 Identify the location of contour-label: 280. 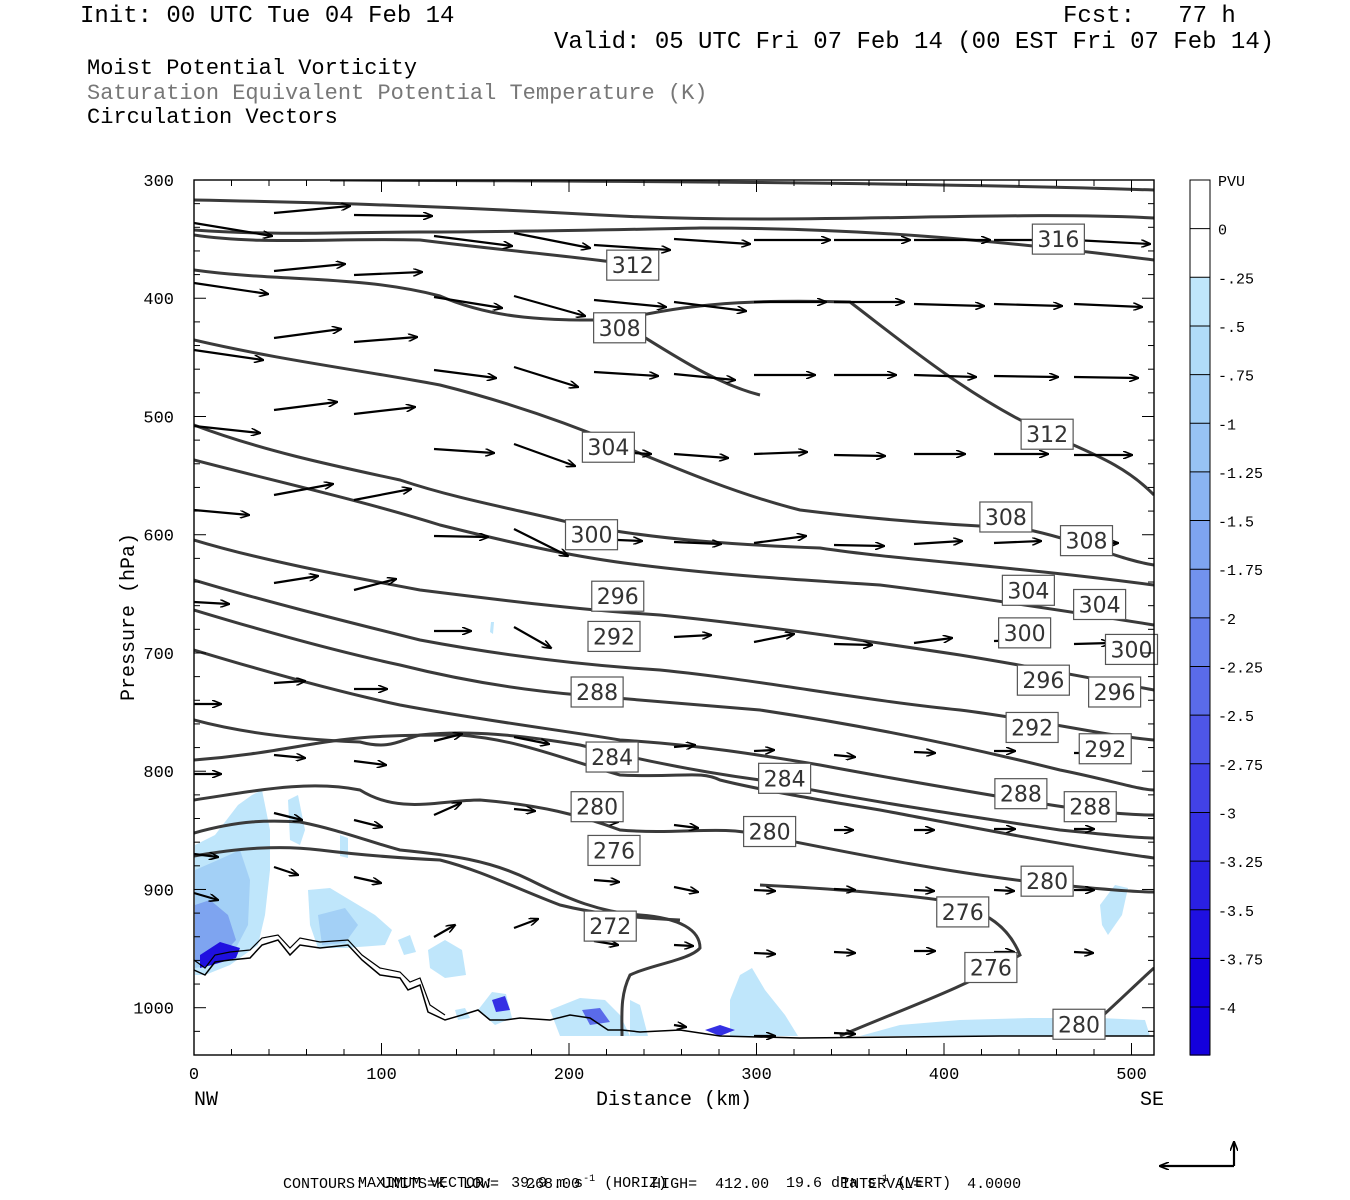
(597, 808).